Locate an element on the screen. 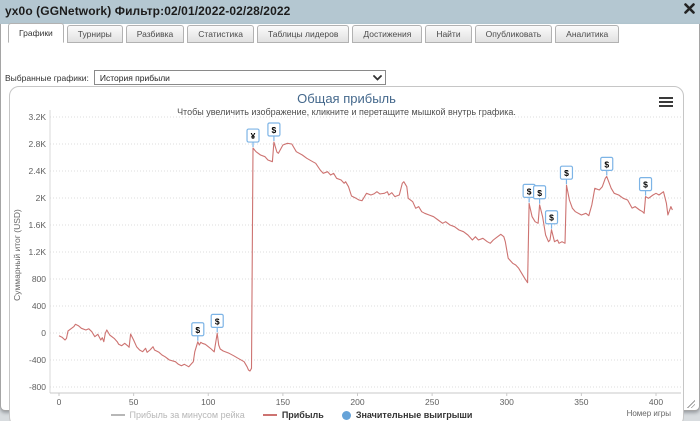 This screenshot has height=421, width=700. x-axis-title: Номер игры is located at coordinates (648, 413).